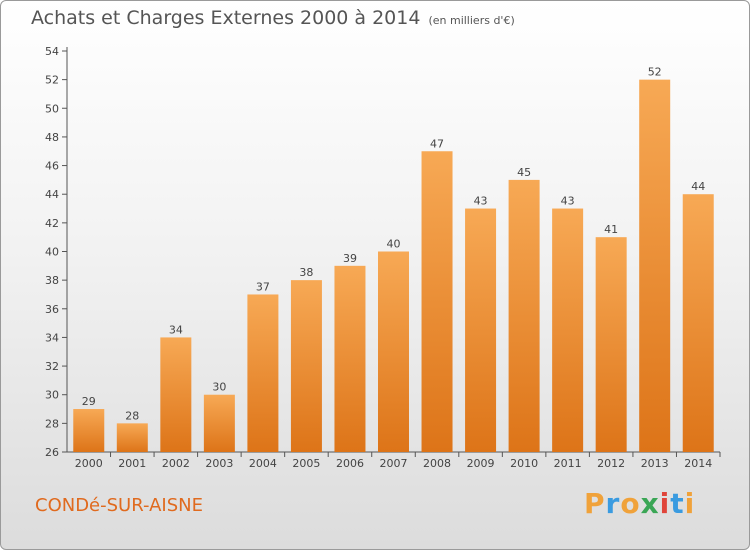  I want to click on x-tick-label: 2002, so click(176, 463).